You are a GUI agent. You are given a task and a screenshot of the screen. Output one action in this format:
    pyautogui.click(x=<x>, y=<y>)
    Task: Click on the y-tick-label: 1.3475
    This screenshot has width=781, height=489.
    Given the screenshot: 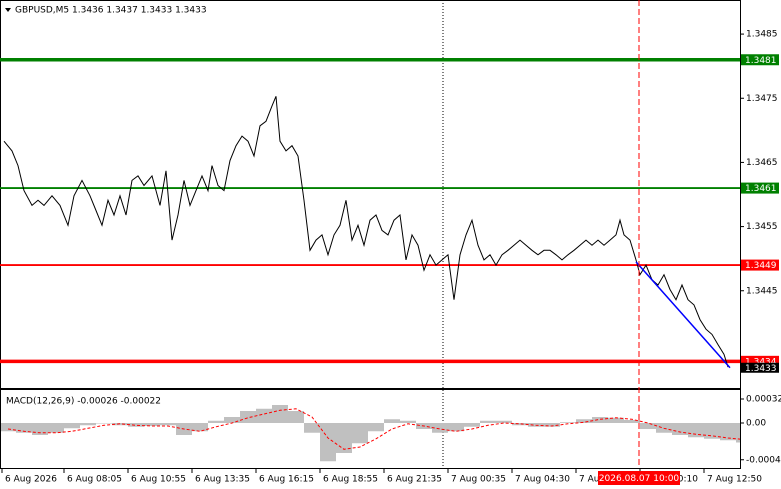 What is the action you would take?
    pyautogui.click(x=762, y=99)
    